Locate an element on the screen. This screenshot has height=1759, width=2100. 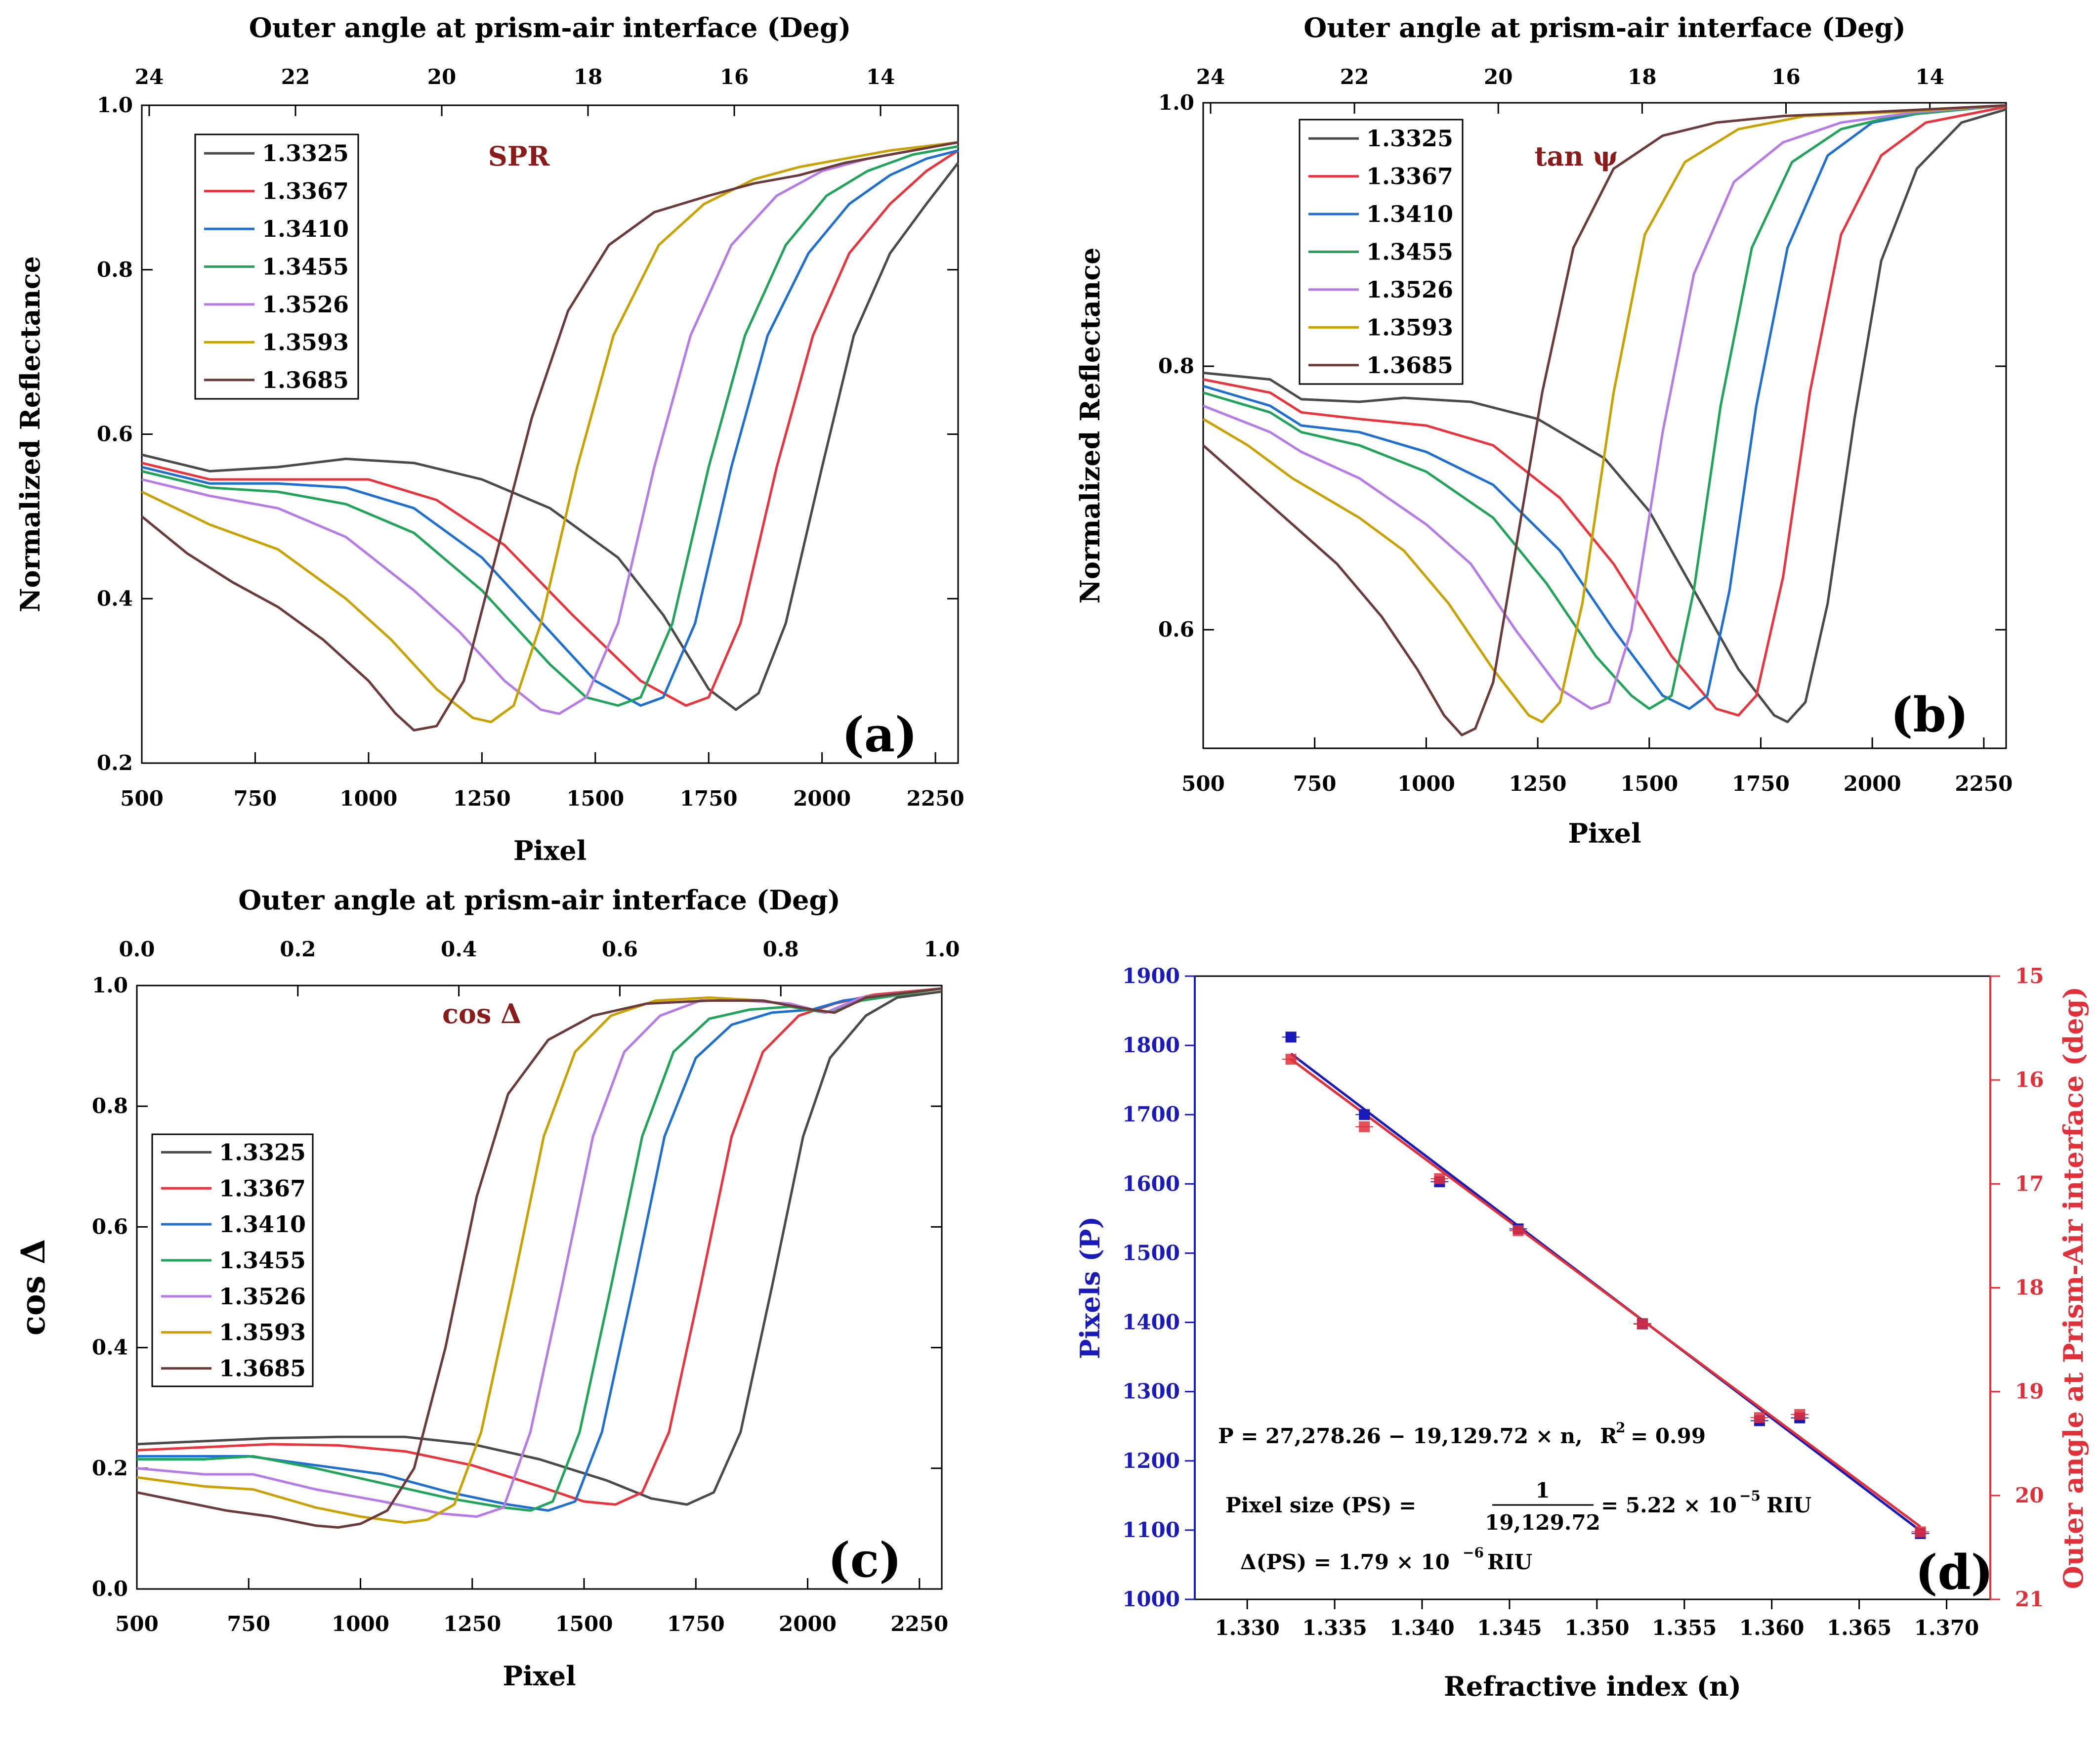
pixel-size-unit: RIU is located at coordinates (1788, 1505).